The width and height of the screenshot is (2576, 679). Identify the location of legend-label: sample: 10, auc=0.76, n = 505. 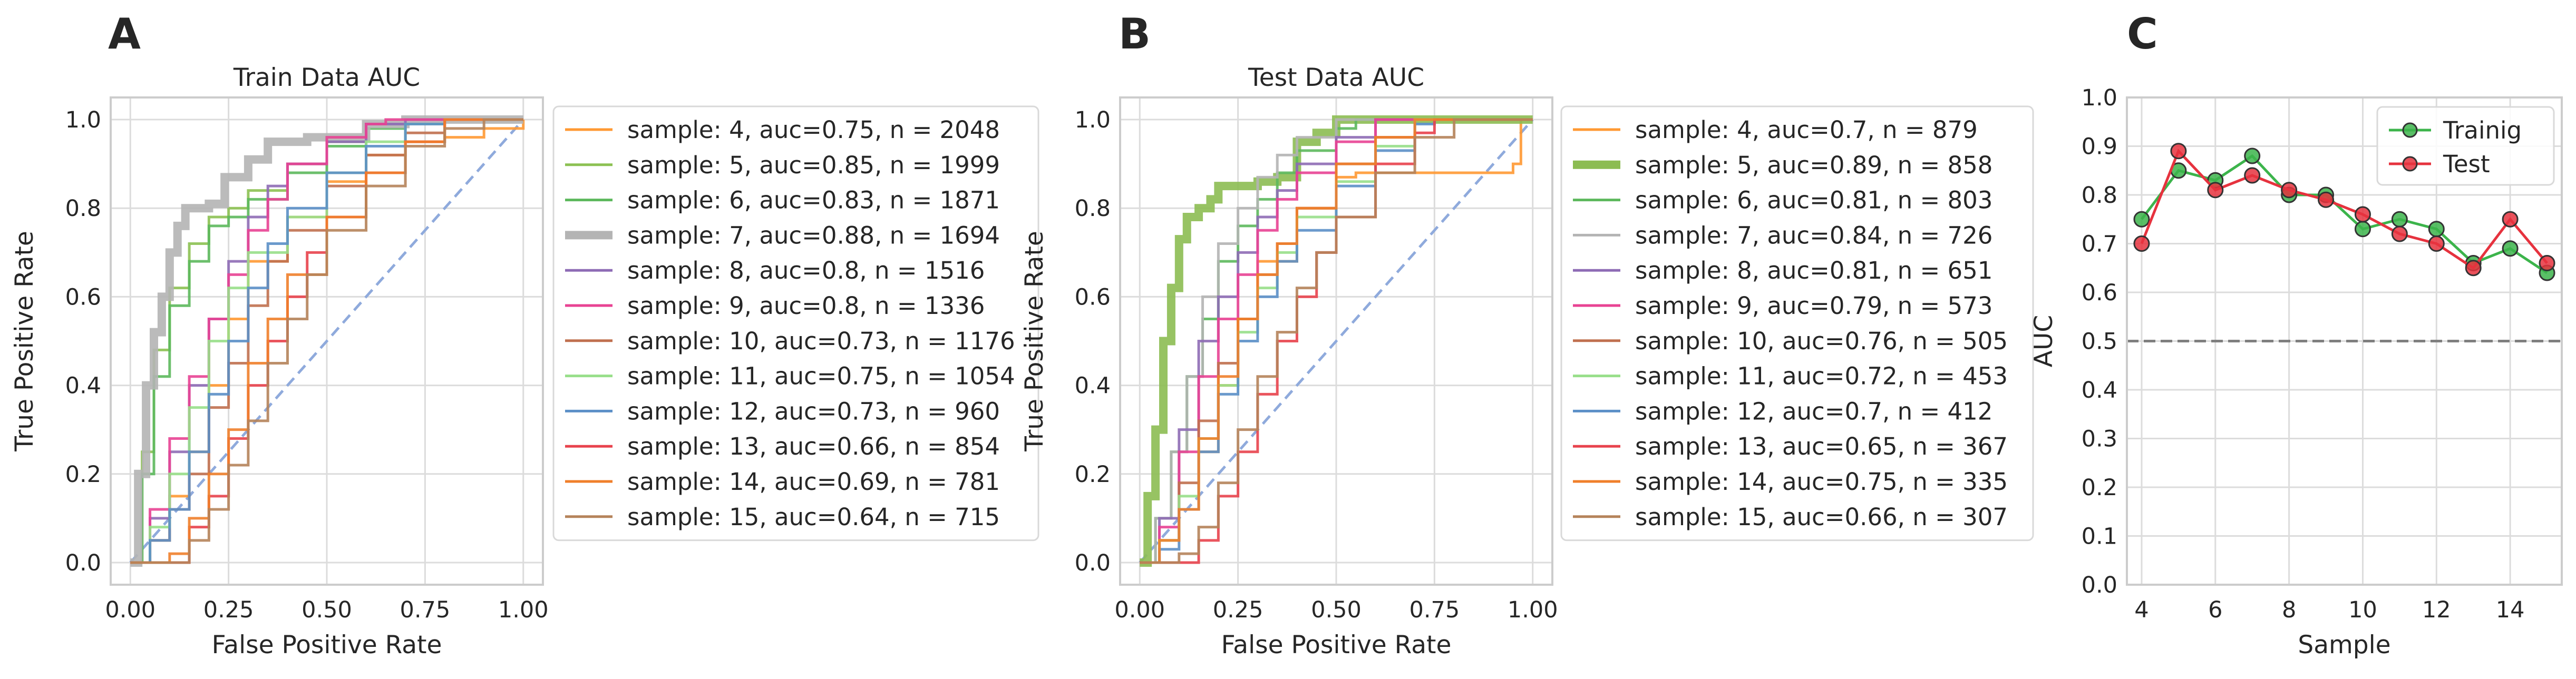
(1821, 341).